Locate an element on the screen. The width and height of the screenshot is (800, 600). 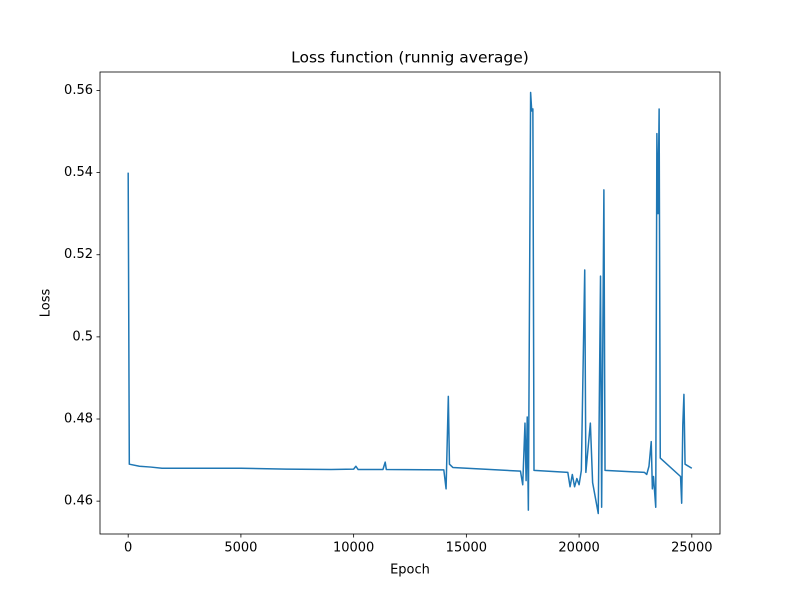
y-axis-label: Loss is located at coordinates (46, 303).